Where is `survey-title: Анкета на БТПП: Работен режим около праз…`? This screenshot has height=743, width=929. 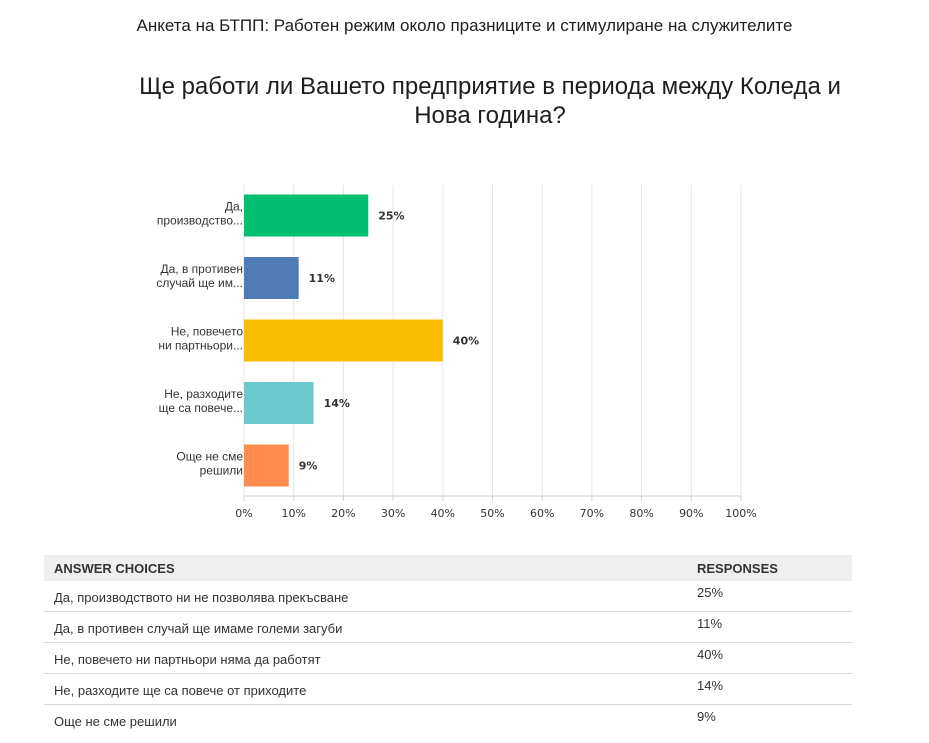
survey-title: Анкета на БТПП: Работен режим около праз… is located at coordinates (464, 25).